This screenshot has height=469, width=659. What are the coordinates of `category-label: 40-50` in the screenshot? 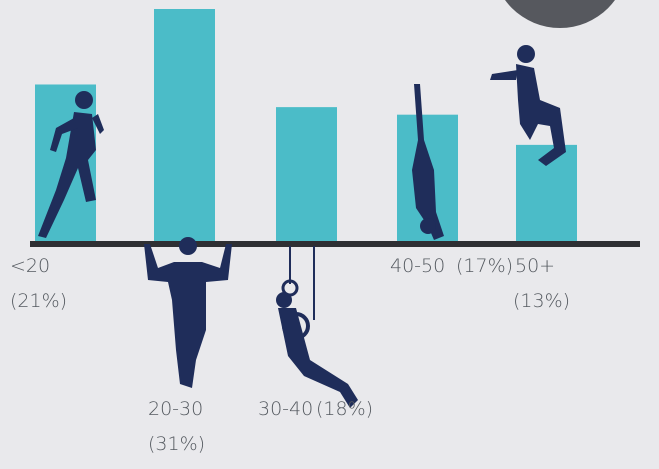 It's located at (417, 266).